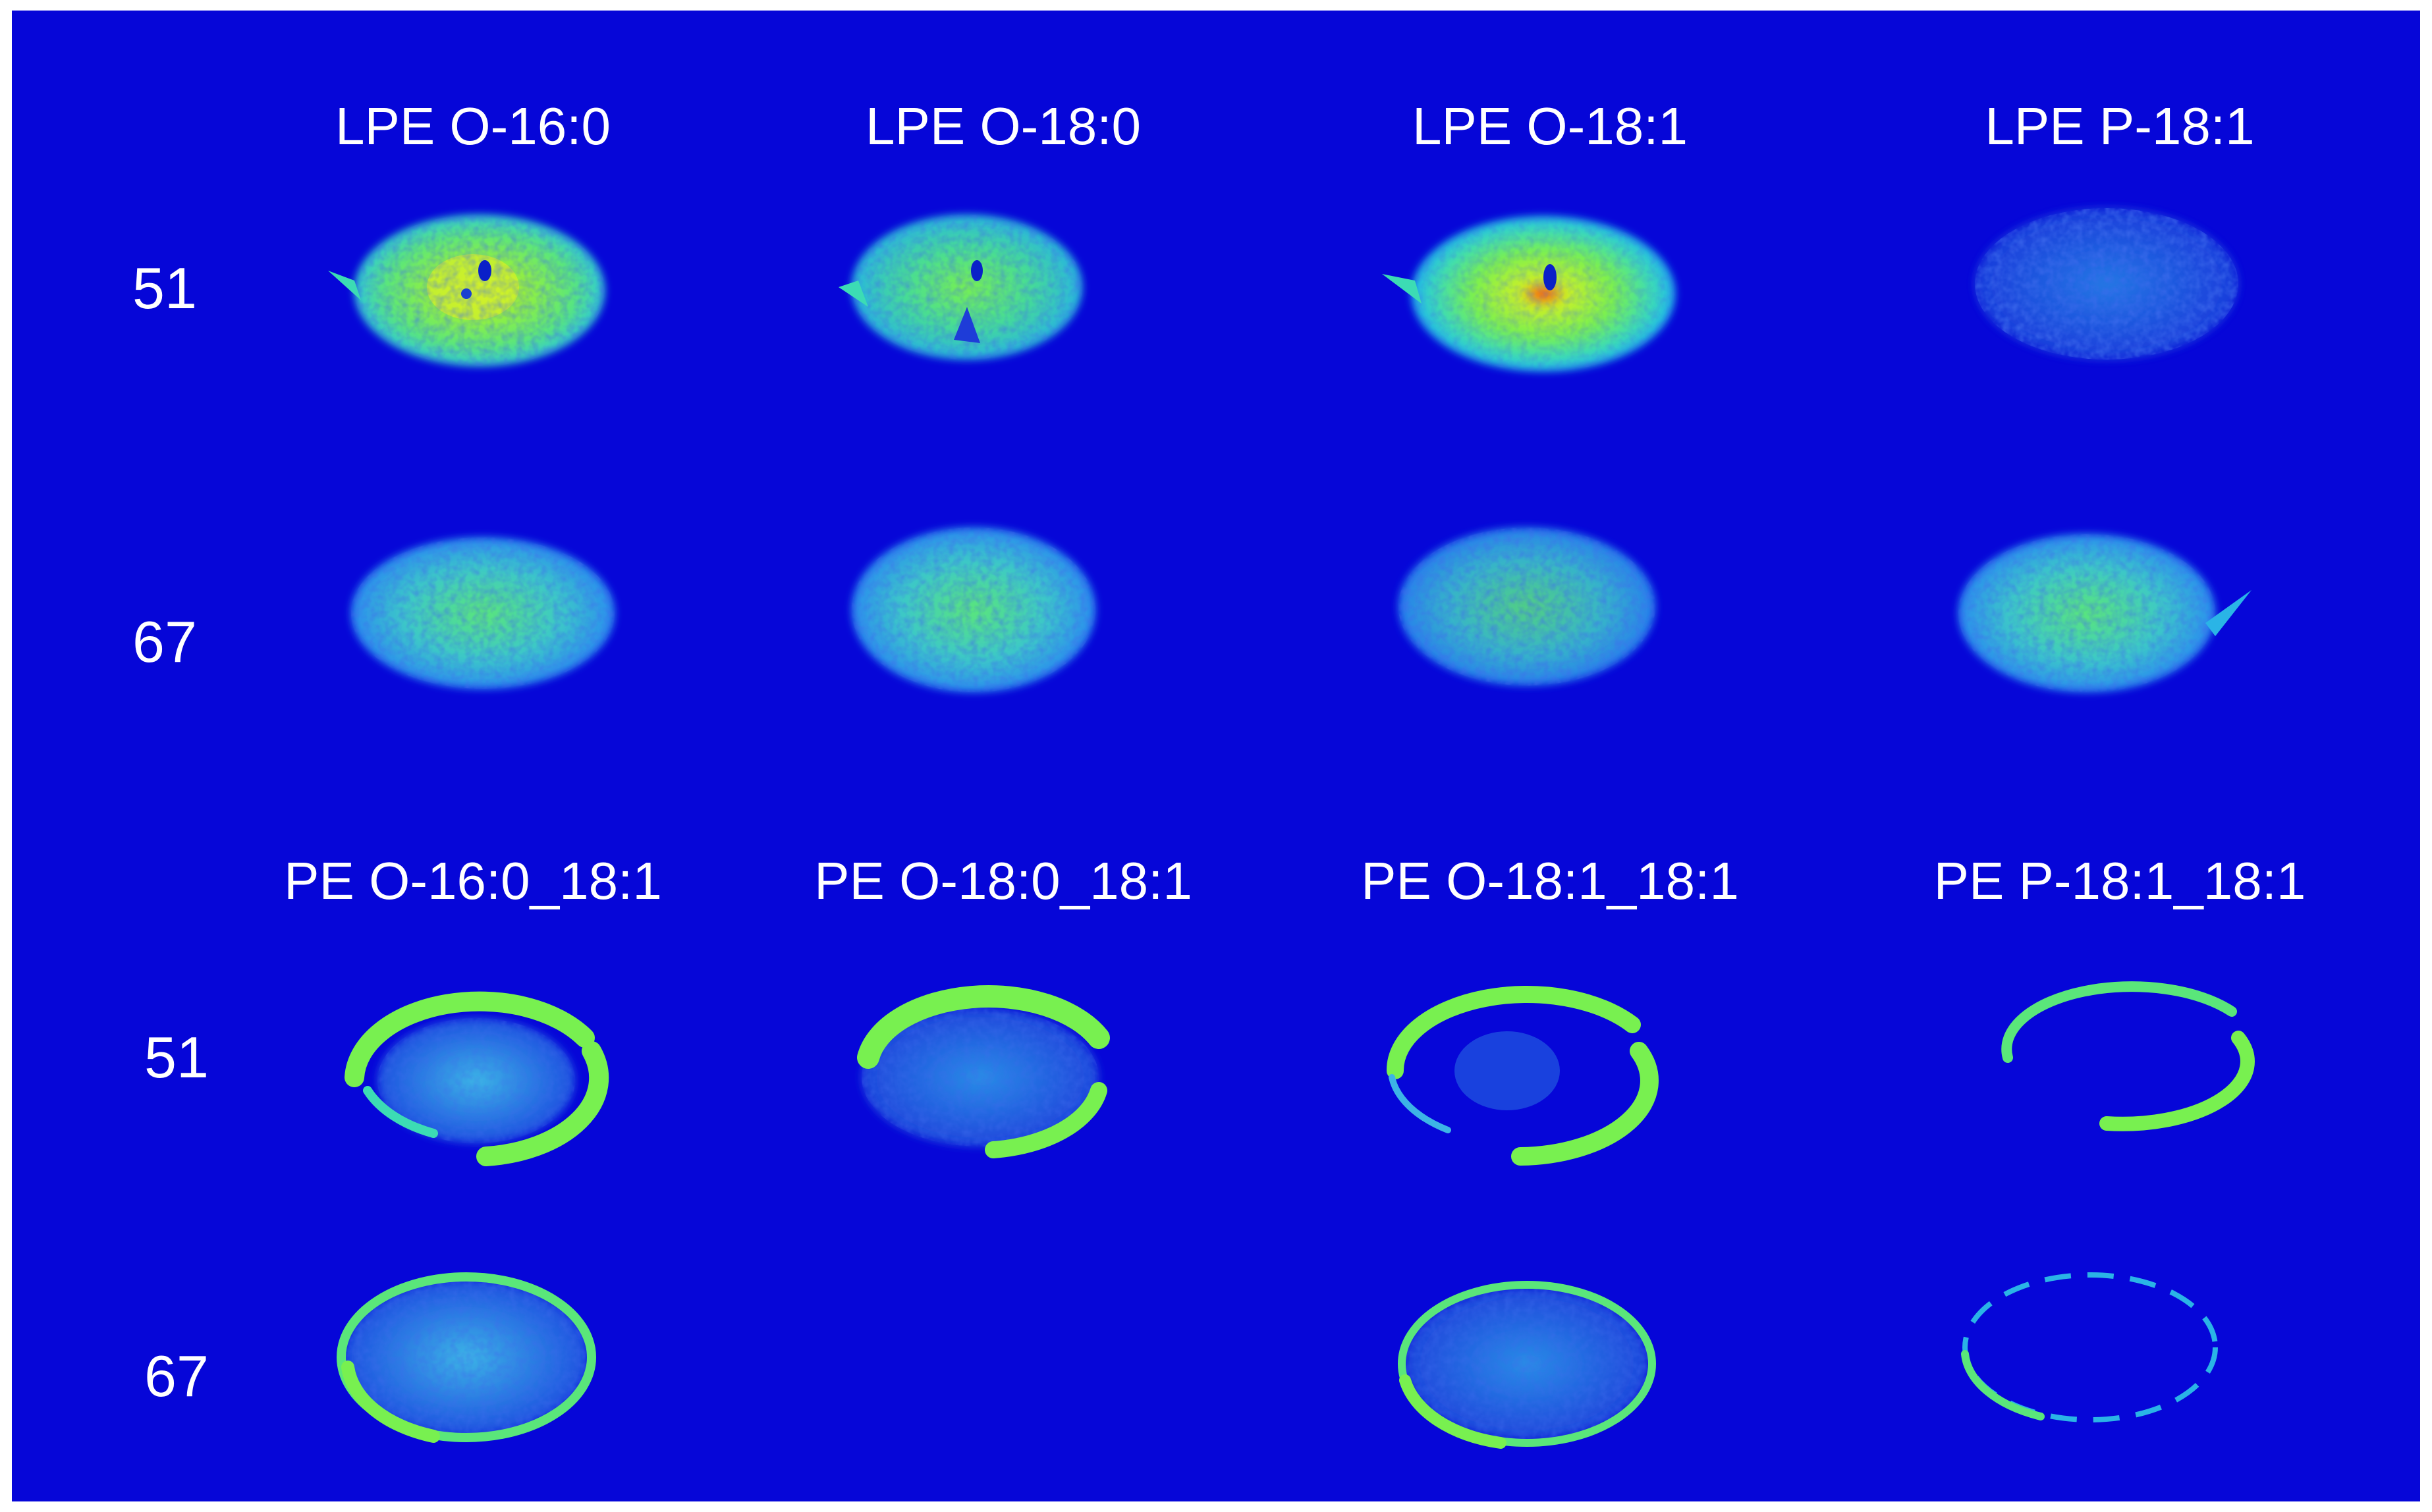  I want to click on column-title-pe-p-18-1-18-1: PE P-18:1_18:1, so click(2119, 881).